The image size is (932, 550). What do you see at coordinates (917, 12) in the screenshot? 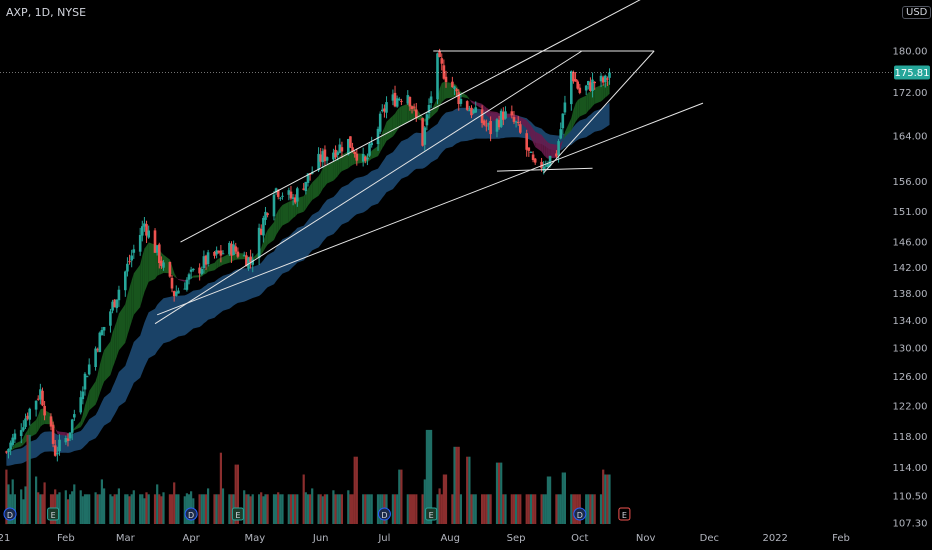
I see `currency-badge: USD` at bounding box center [917, 12].